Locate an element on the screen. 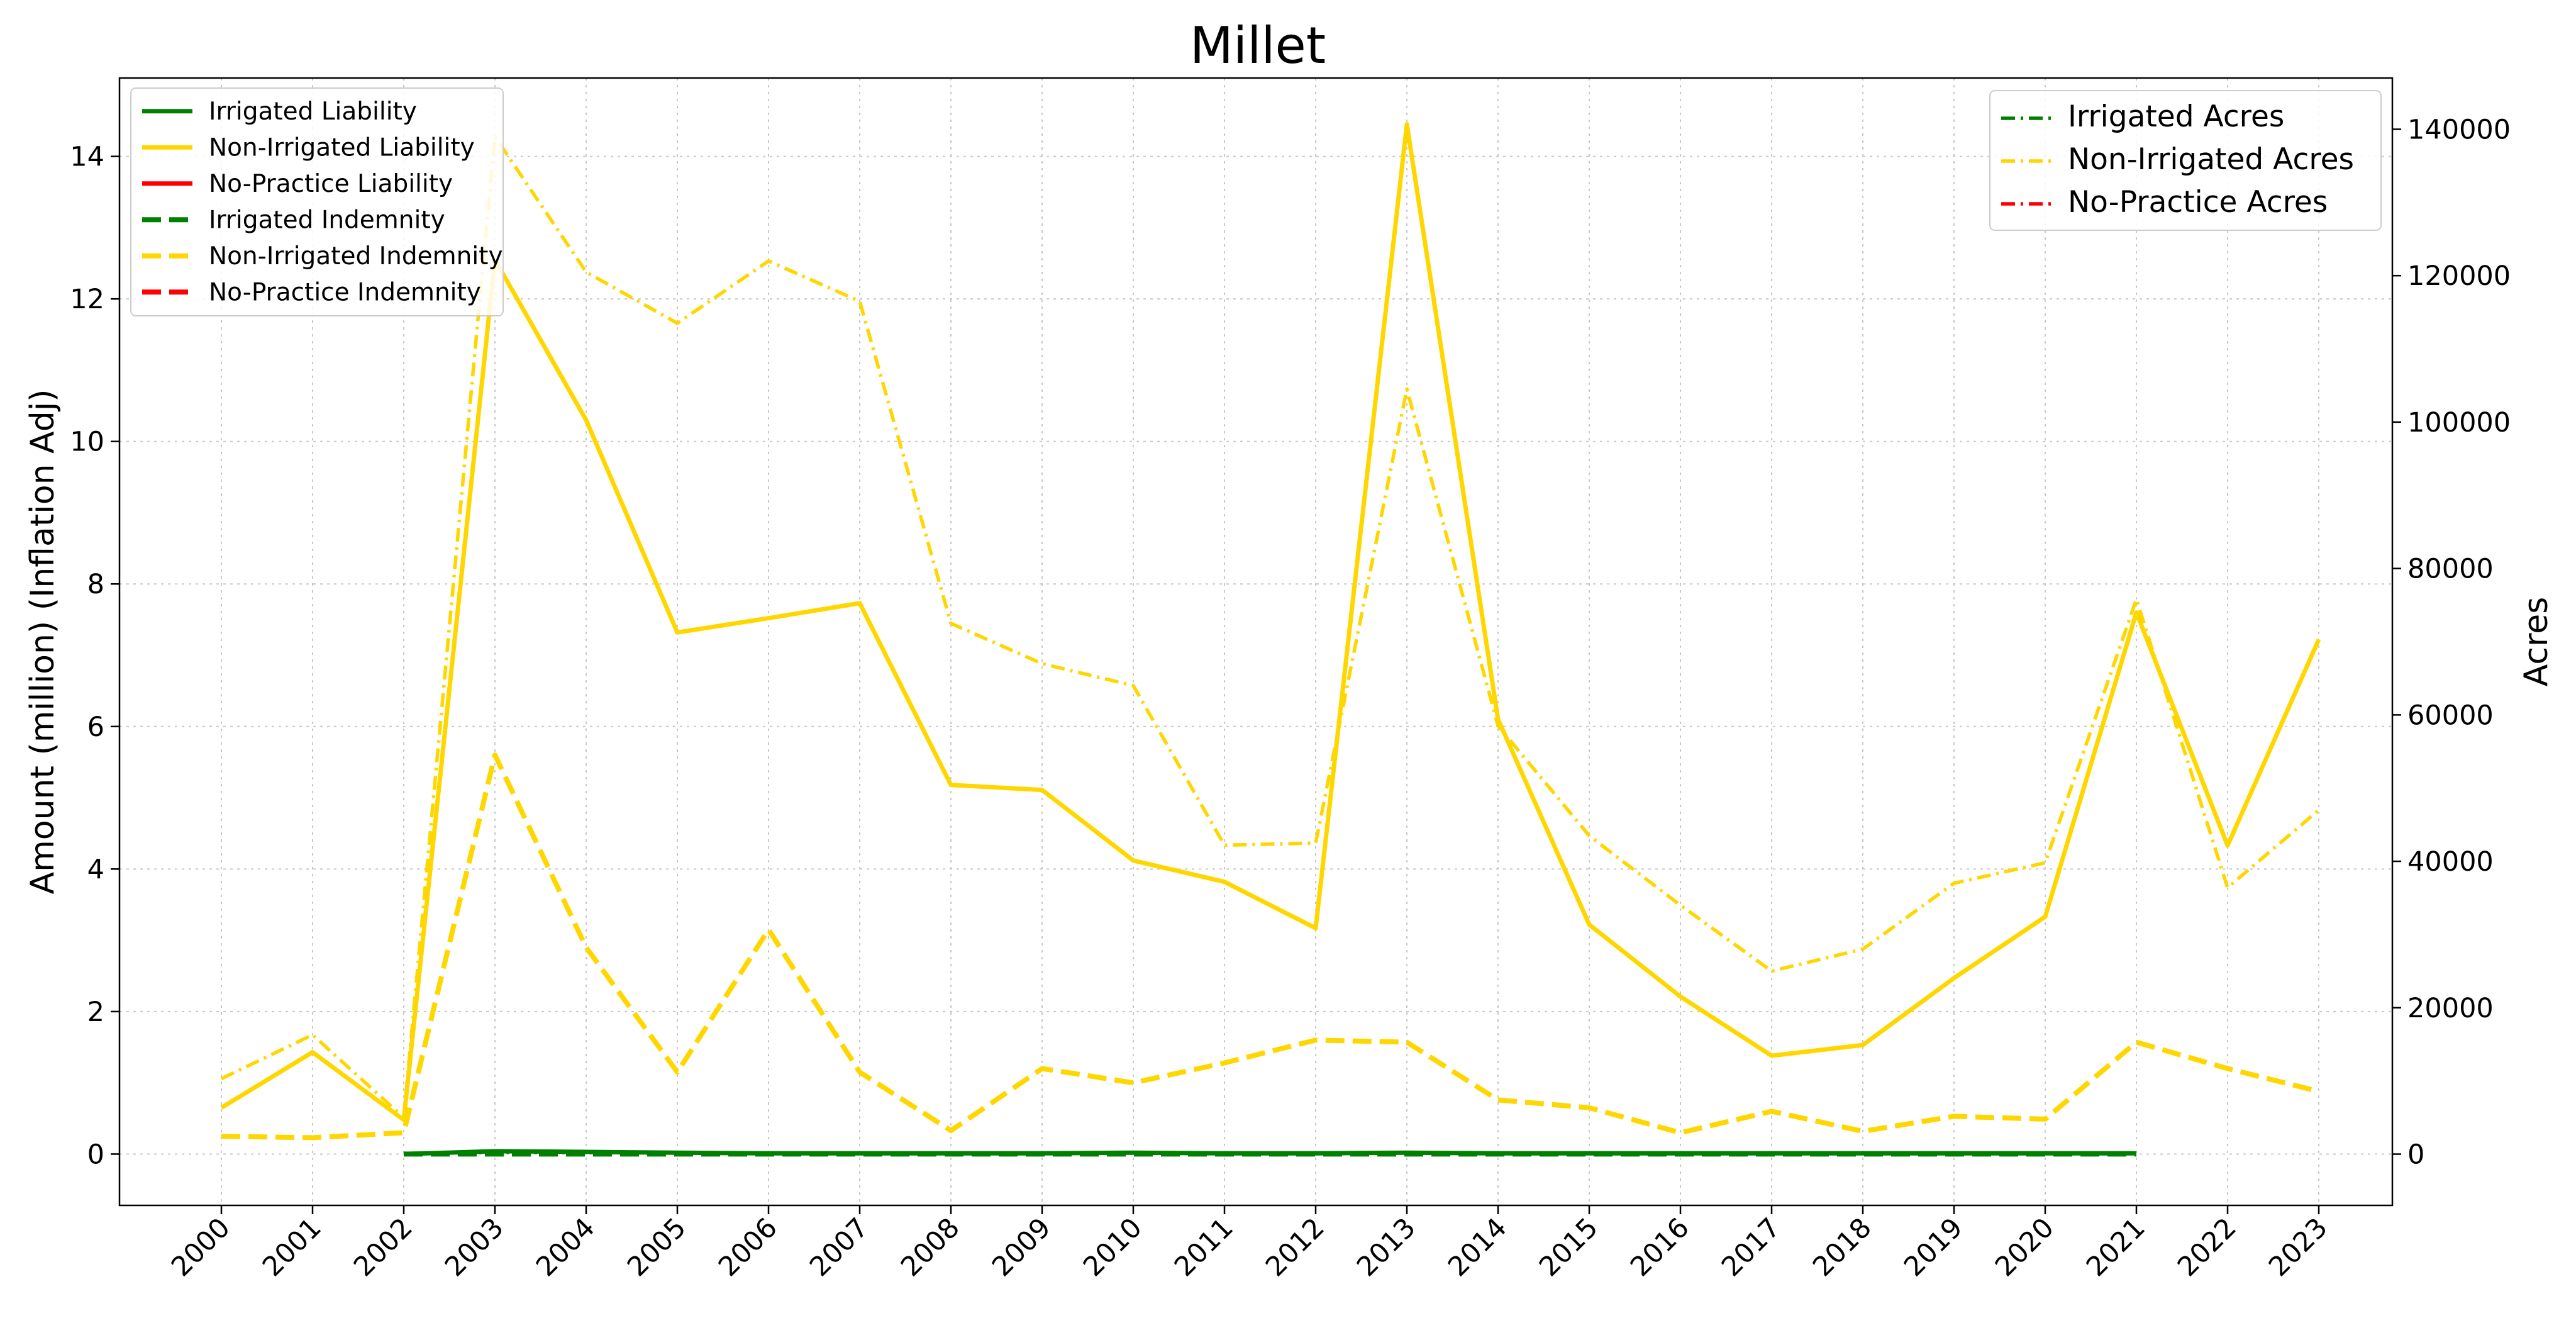 The width and height of the screenshot is (2576, 1318). x-tick-label: 2002 is located at coordinates (383, 1247).